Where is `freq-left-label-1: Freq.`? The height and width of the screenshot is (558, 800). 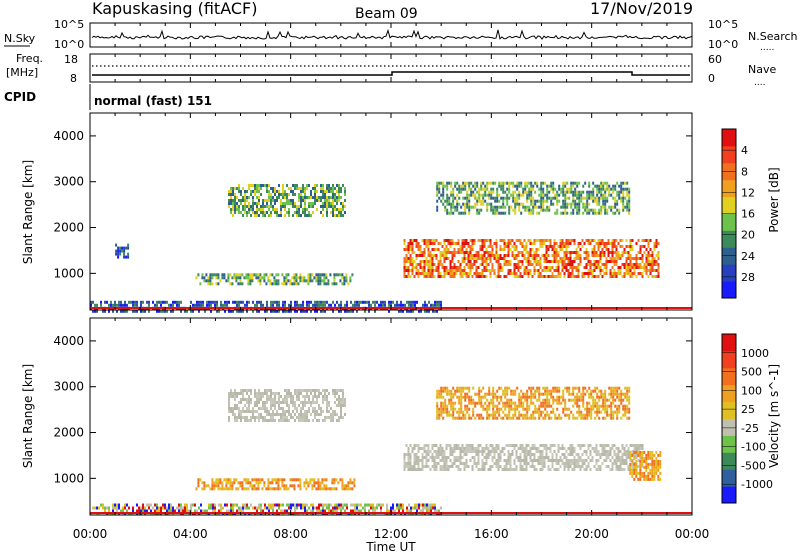
freq-left-label-1: Freq. is located at coordinates (29, 58).